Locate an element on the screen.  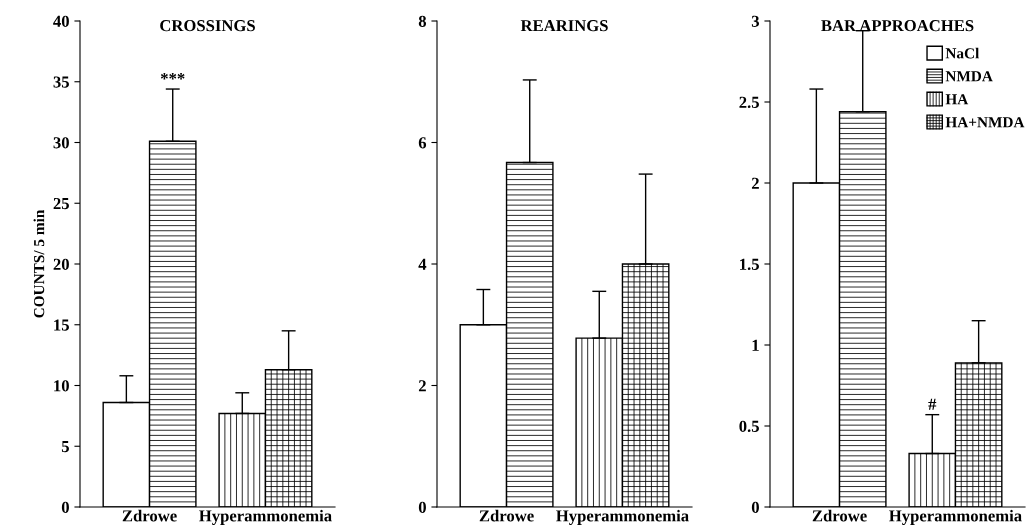
chart-title: BAR APPROACHES is located at coordinates (897, 26).